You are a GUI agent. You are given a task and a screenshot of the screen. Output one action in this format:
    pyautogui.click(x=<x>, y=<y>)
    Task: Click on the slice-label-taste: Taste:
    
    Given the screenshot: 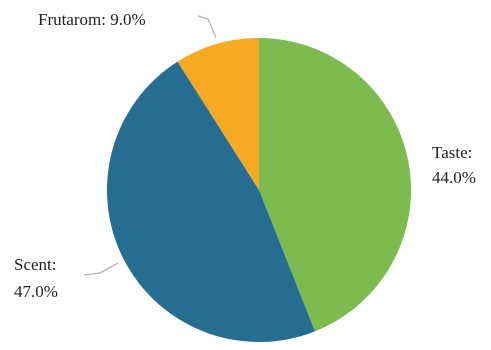 What is the action you would take?
    pyautogui.click(x=452, y=152)
    